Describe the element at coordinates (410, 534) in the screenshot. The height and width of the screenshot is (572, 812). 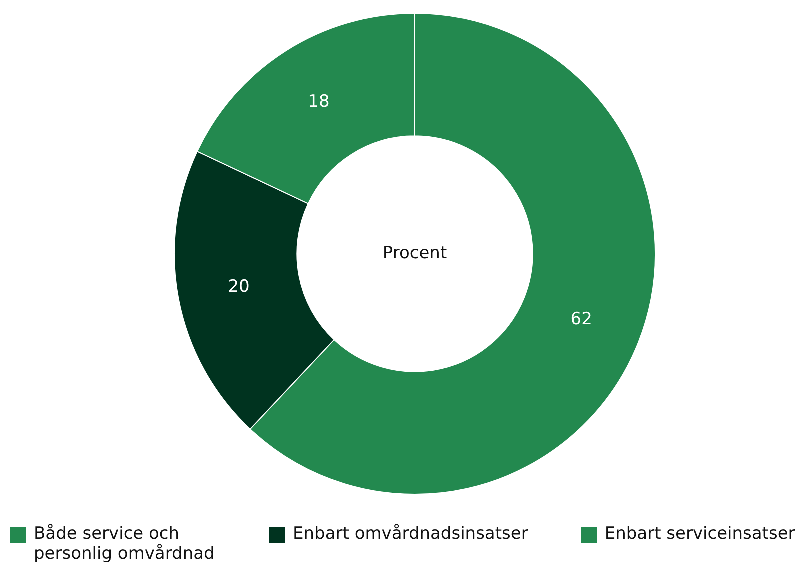
I see `legend-label: Enbart omvårdnadsinsatser` at that location.